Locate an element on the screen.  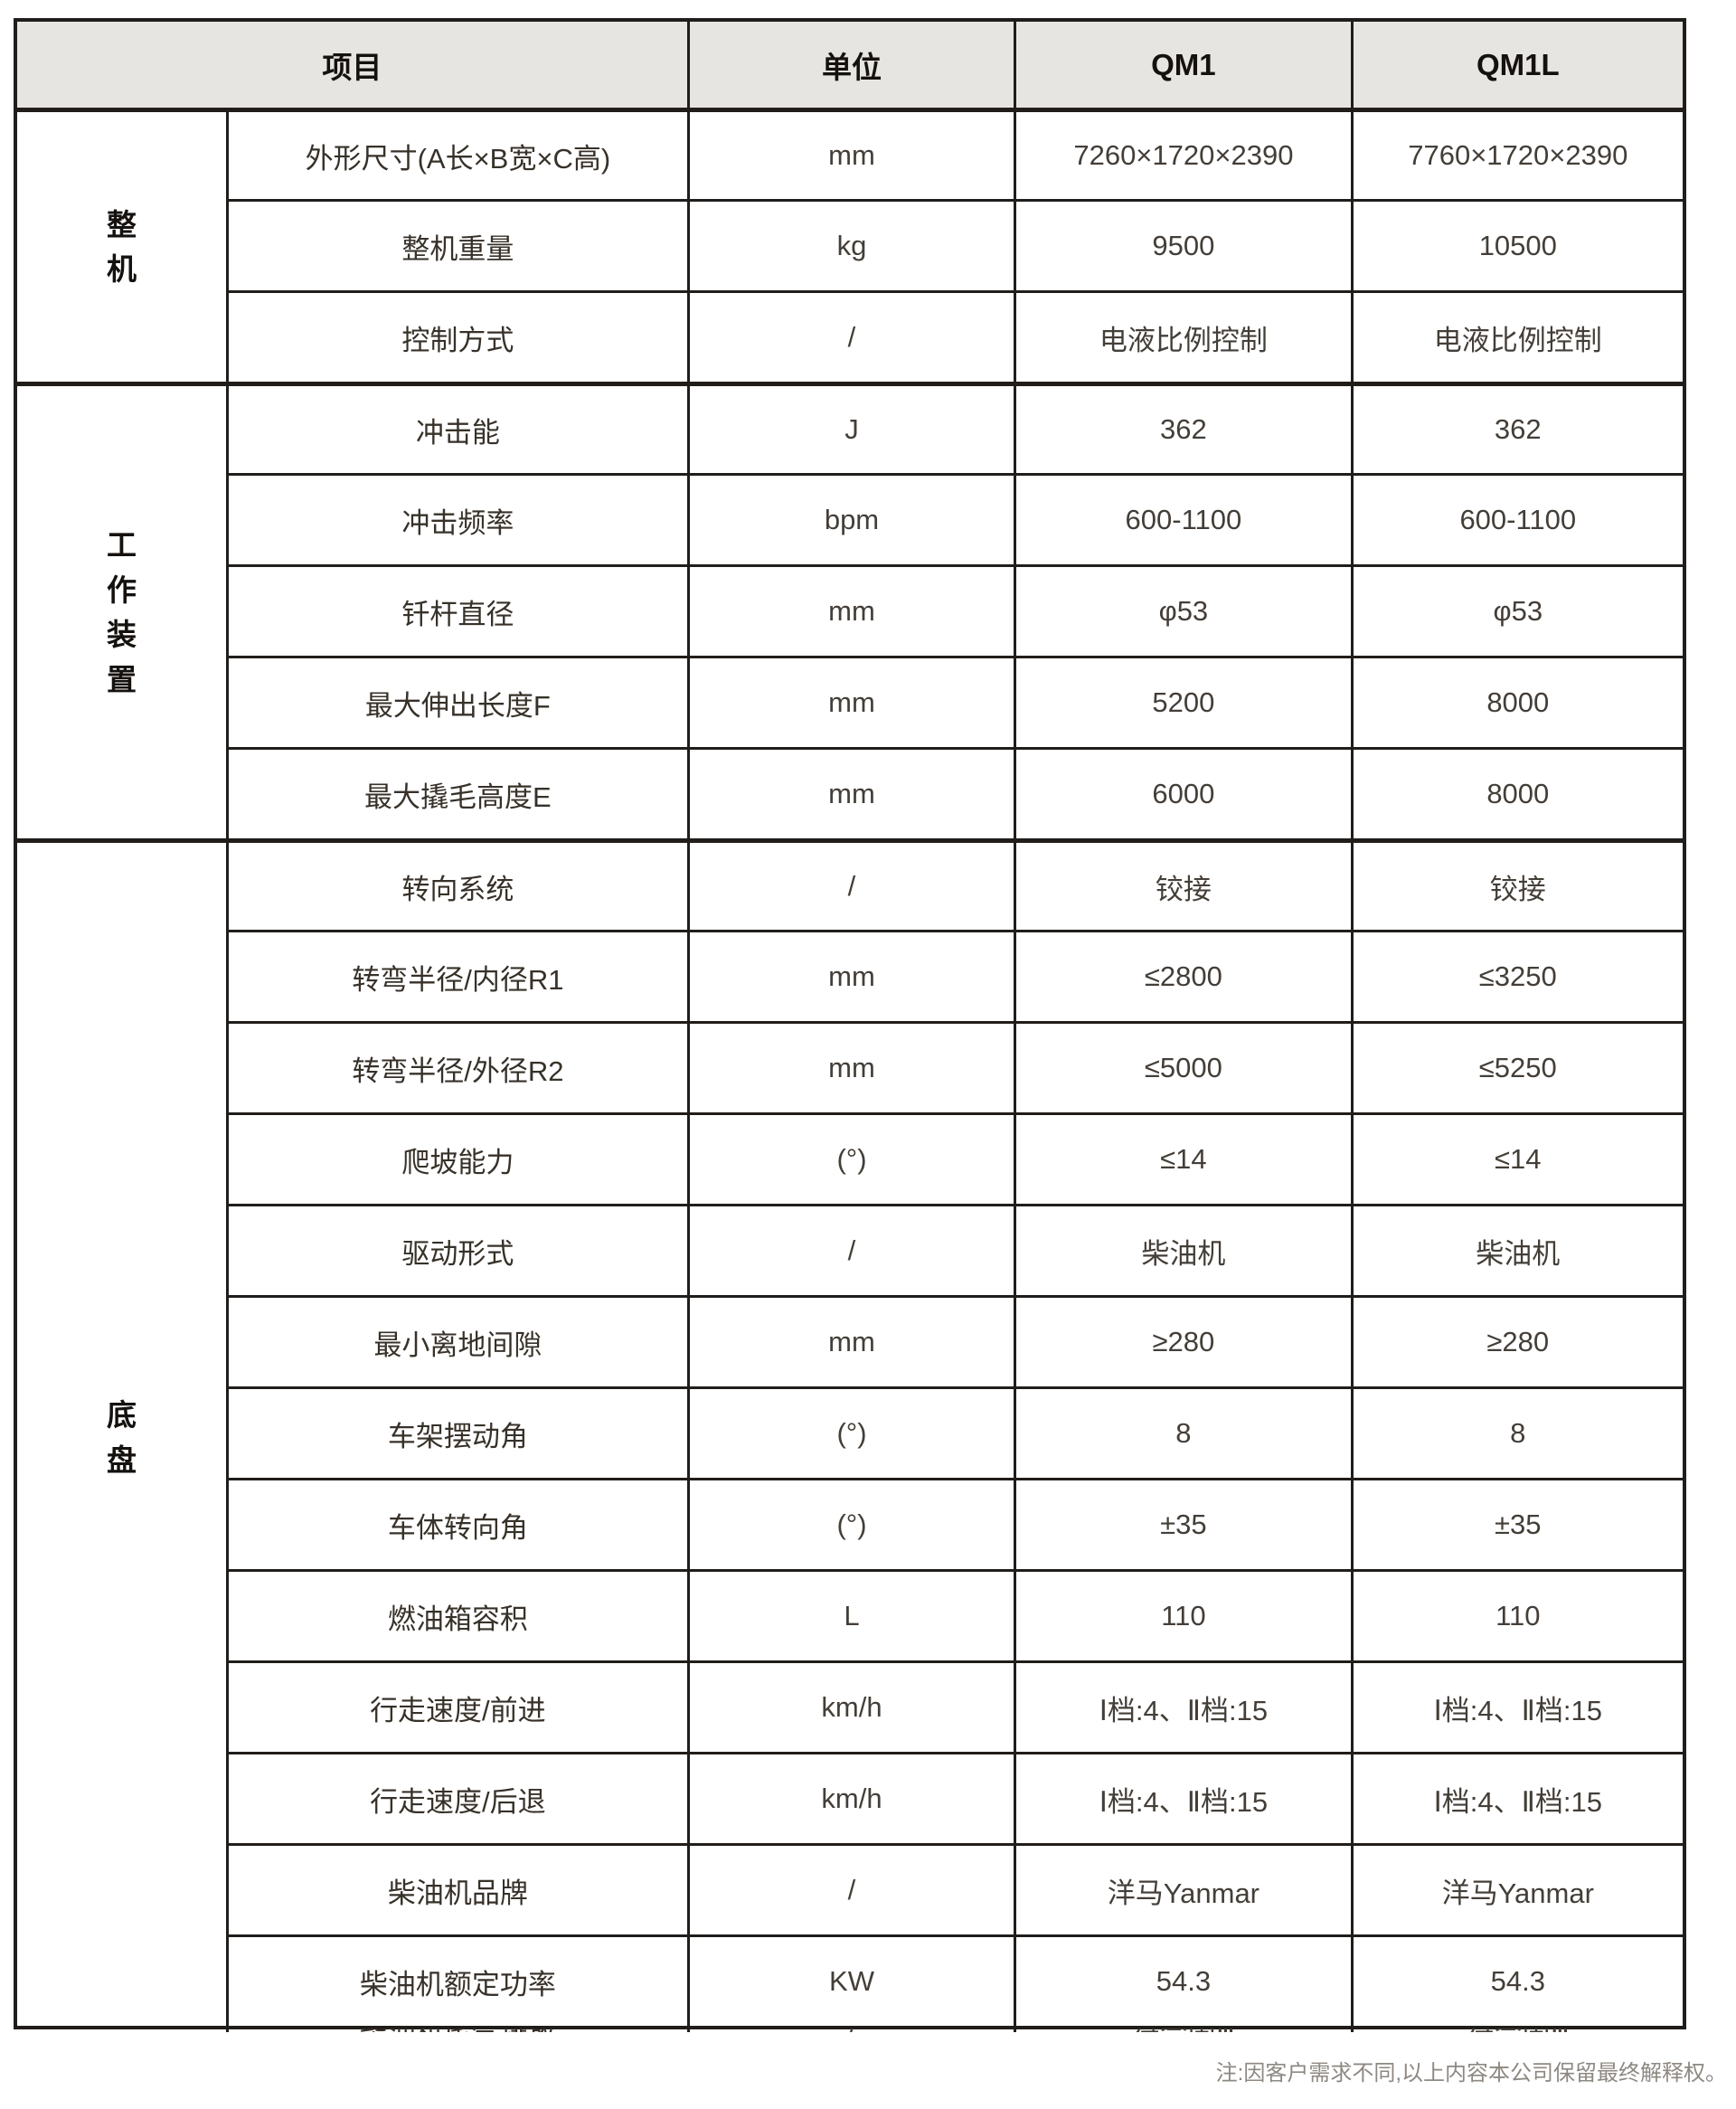
value-cell-qm1: ≤2800 is located at coordinates (1183, 976).